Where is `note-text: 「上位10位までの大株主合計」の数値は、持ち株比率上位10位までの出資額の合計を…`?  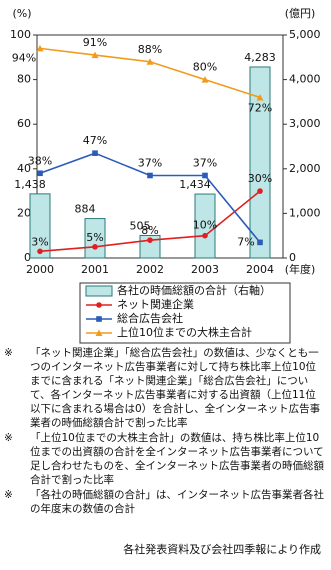
note-text: 「上位10位までの大株主合計」の数値は、持ち株比率上位10位までの出資額の合計を… is located at coordinates (177, 459).